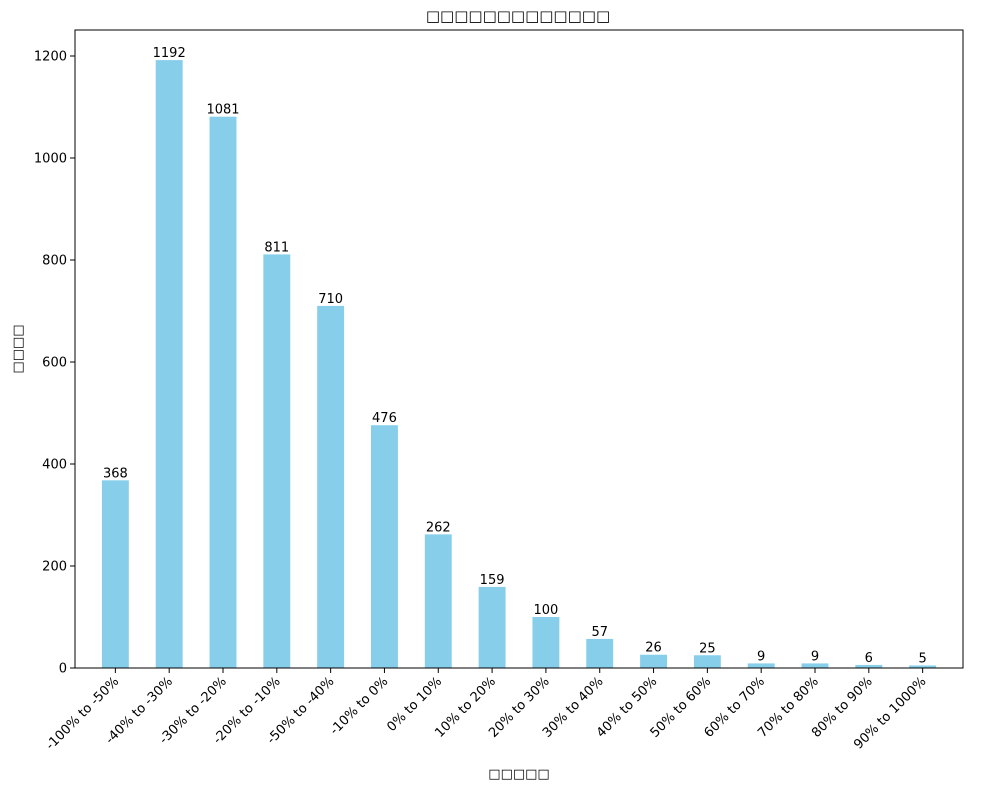 The width and height of the screenshot is (986, 790). Describe the element at coordinates (54, 465) in the screenshot. I see `y-tick-label: 400` at that location.